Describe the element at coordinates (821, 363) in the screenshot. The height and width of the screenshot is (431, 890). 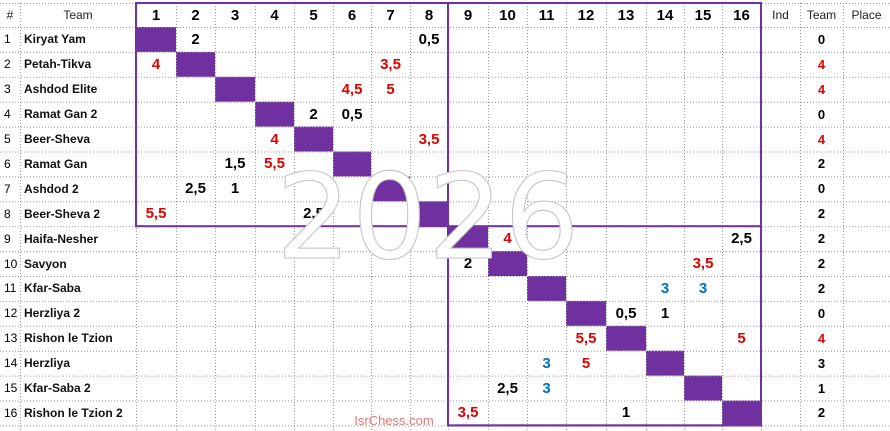
I see `team-points: 3` at that location.